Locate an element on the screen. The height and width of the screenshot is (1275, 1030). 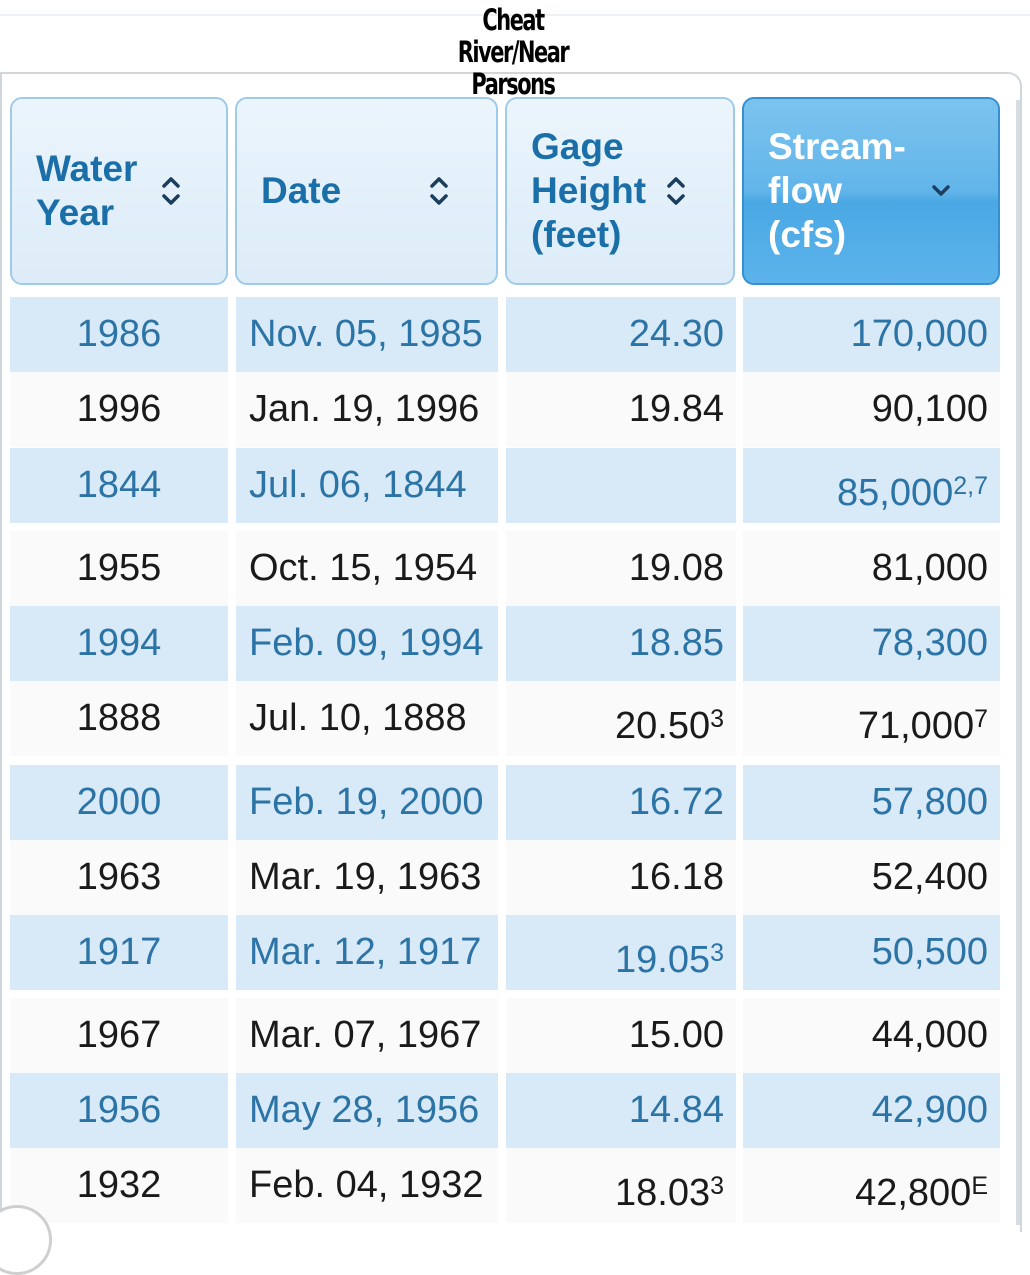
cell-streamflow-value: 50,500 is located at coordinates (929, 952).